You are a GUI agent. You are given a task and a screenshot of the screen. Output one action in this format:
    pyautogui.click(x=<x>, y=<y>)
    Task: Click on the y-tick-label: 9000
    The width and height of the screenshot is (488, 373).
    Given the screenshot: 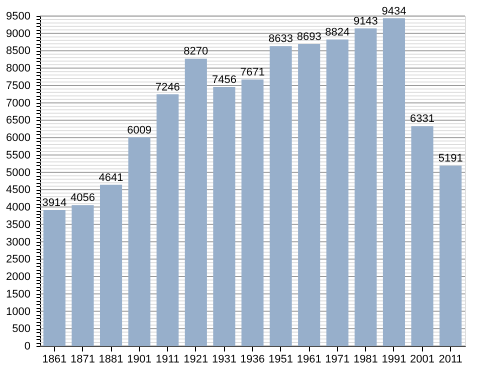 What is the action you would take?
    pyautogui.click(x=18, y=34)
    